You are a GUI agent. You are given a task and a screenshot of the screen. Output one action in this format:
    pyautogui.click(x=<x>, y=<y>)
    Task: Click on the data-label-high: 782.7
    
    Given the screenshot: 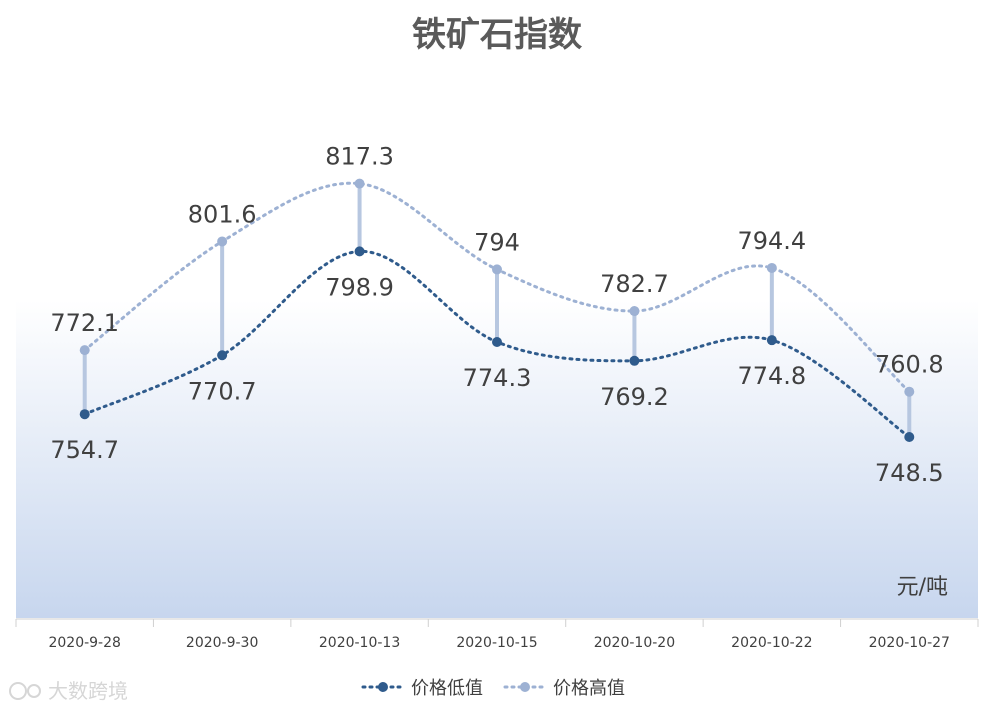 What is the action you would take?
    pyautogui.click(x=634, y=284)
    